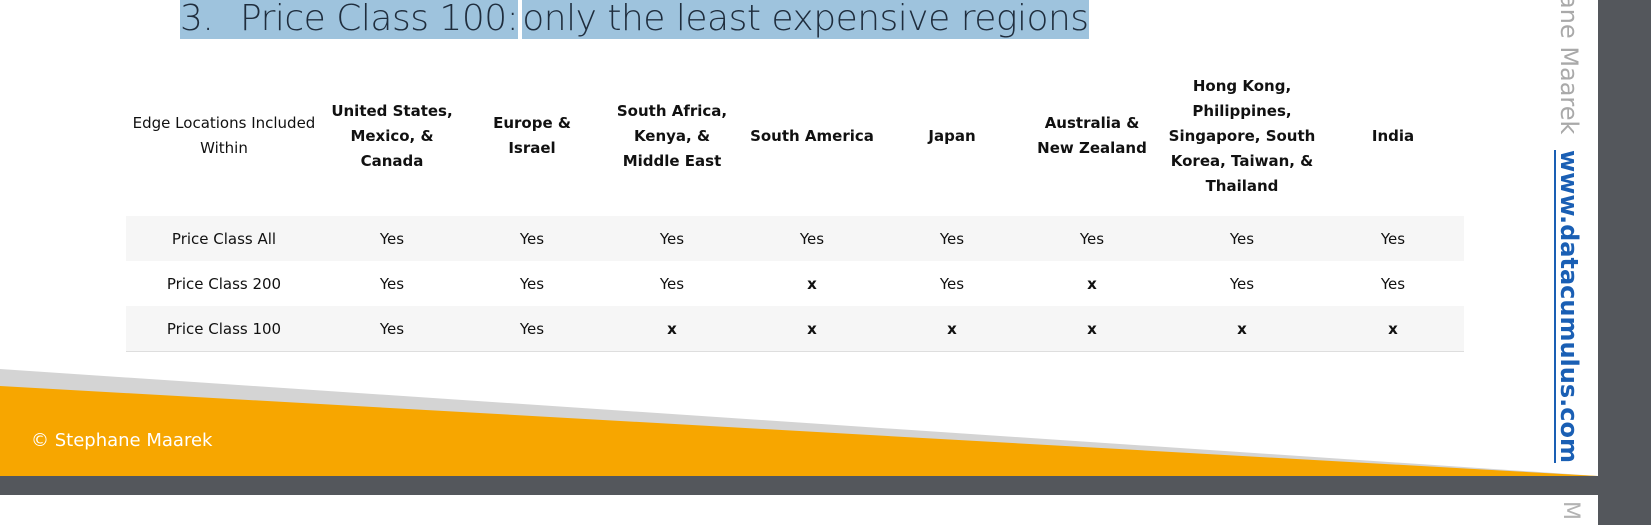 The image size is (1651, 525). Describe the element at coordinates (672, 135) in the screenshot. I see `header-cell: South Africa, Kenya, & Middle East` at that location.